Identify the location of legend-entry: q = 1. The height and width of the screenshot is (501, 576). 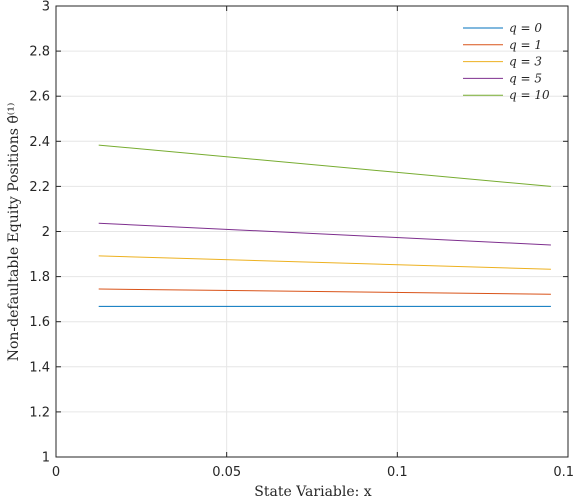
(525, 45).